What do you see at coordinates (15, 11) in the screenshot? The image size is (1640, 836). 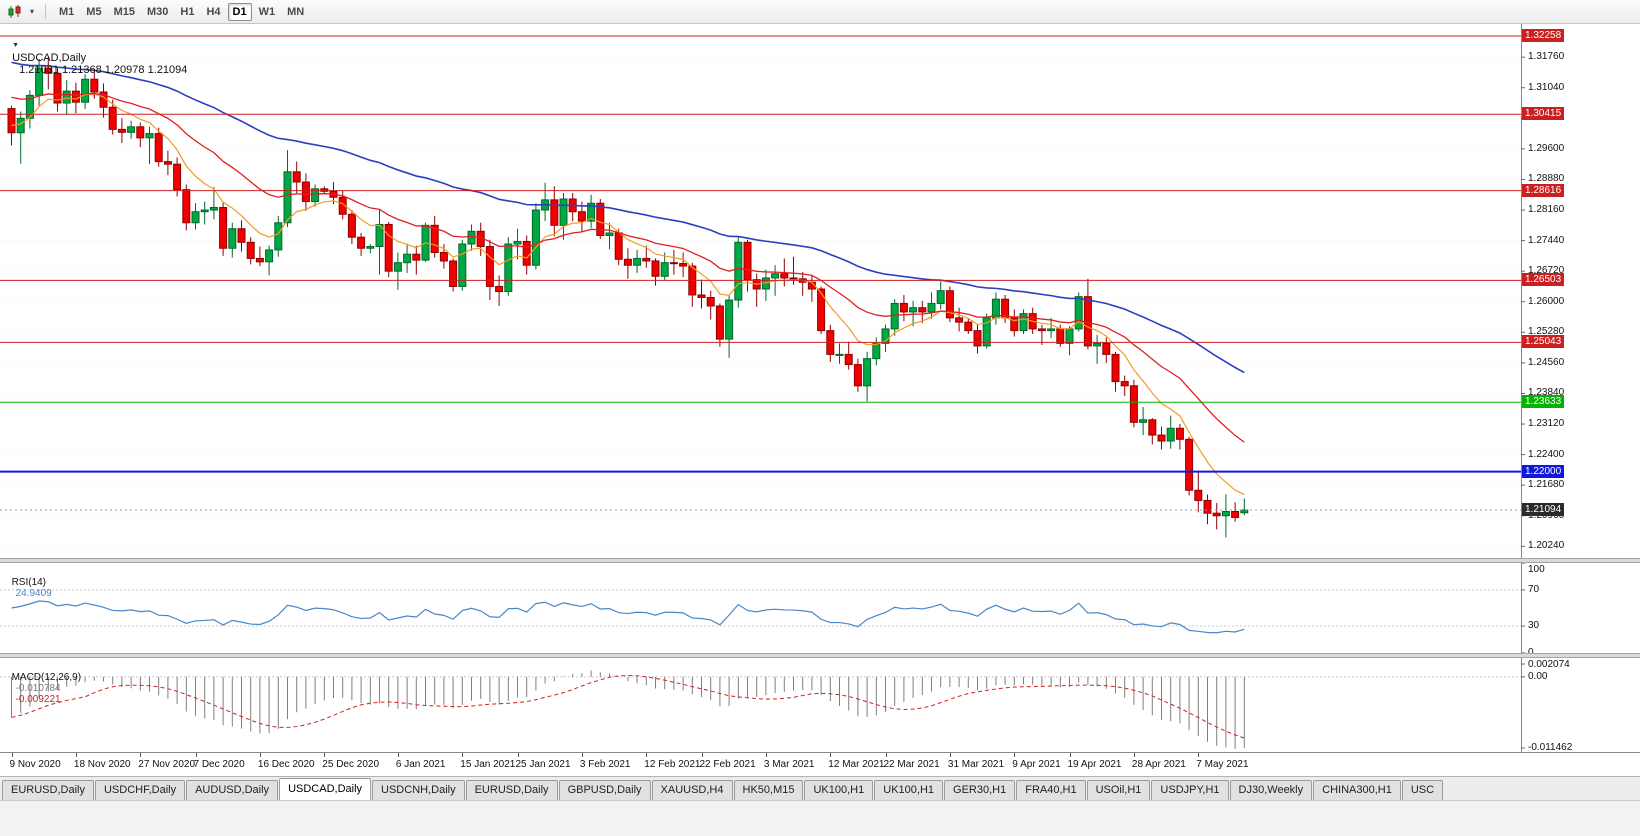 I see `chart-type-icon` at bounding box center [15, 11].